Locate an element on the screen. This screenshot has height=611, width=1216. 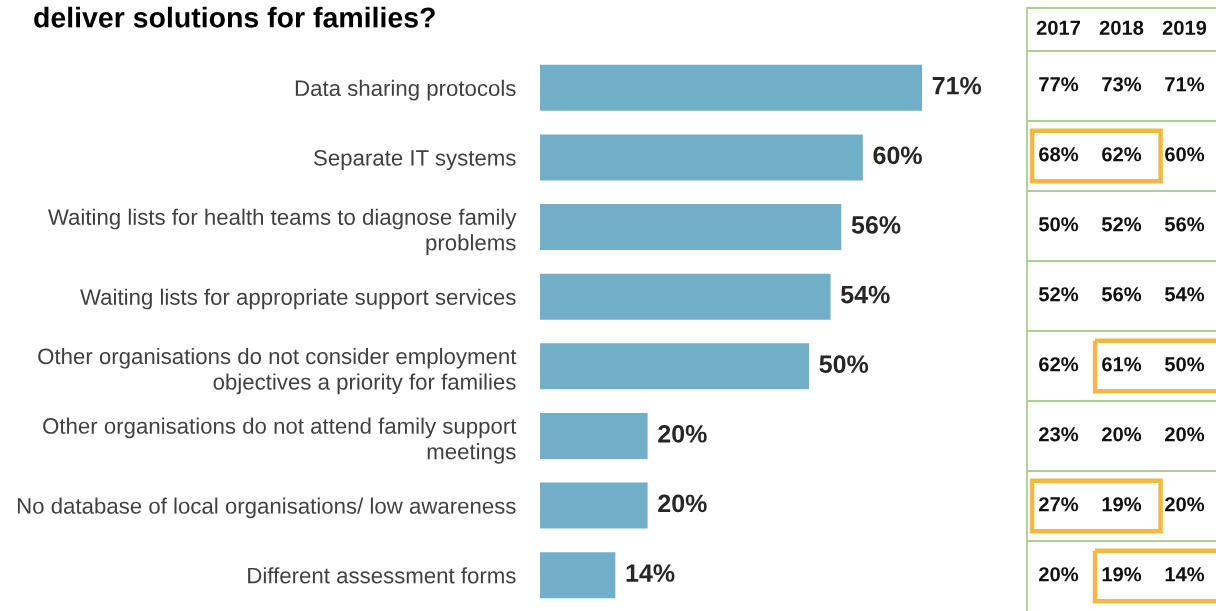
y-tick-label: Waiting lists for appropriate support services is located at coordinates (298, 299).